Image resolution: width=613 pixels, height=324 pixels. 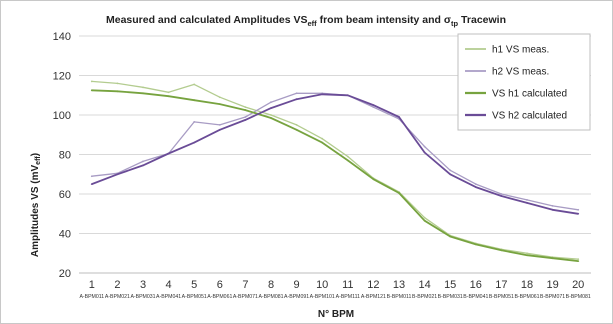 I want to click on y-tick-label: 140, so click(x=62, y=37).